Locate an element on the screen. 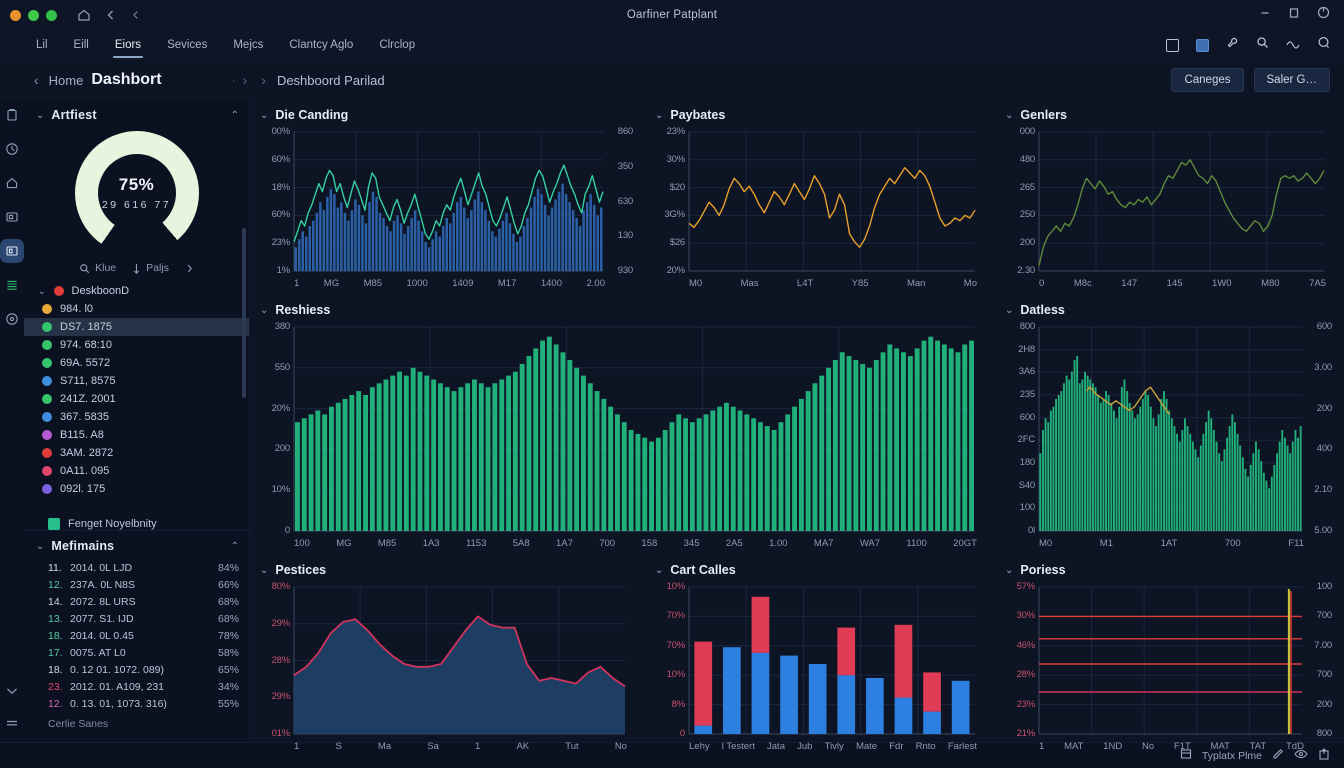  tree-item-0: ⌄ DeskboonD is located at coordinates (136, 291).